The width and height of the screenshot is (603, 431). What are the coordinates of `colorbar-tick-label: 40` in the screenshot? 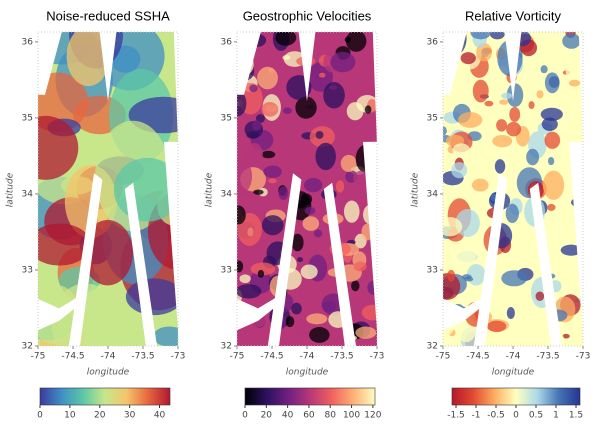 It's located at (288, 416).